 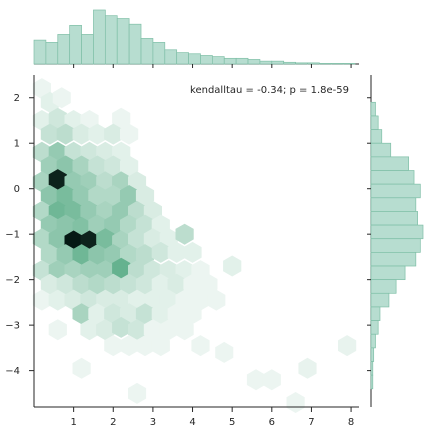 What do you see at coordinates (12, 326) in the screenshot?
I see `y-tick-label-5: −3` at bounding box center [12, 326].